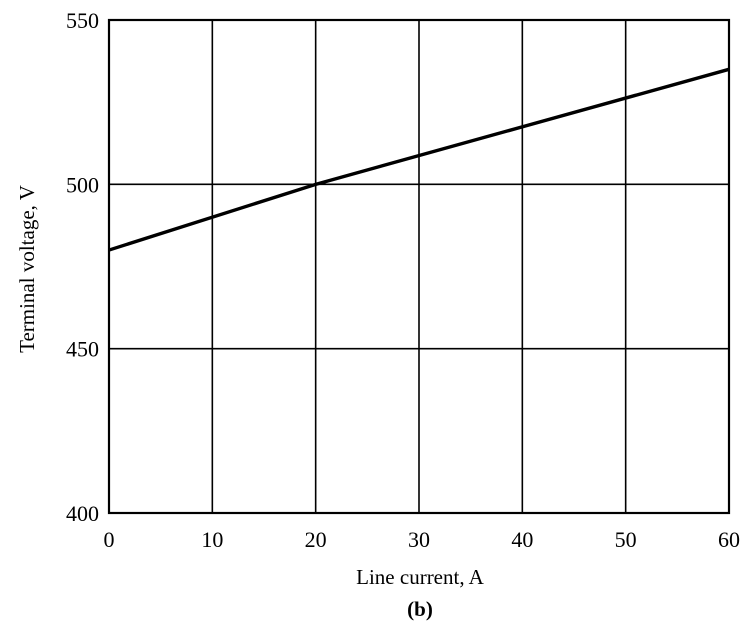 The image size is (745, 625). Describe the element at coordinates (420, 609) in the screenshot. I see `panel-label: (b)` at that location.